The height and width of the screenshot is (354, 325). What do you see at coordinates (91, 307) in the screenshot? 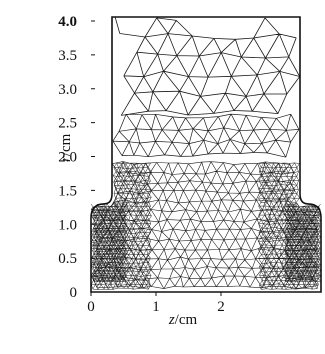
I see `z-tick-label: 0` at bounding box center [91, 307].